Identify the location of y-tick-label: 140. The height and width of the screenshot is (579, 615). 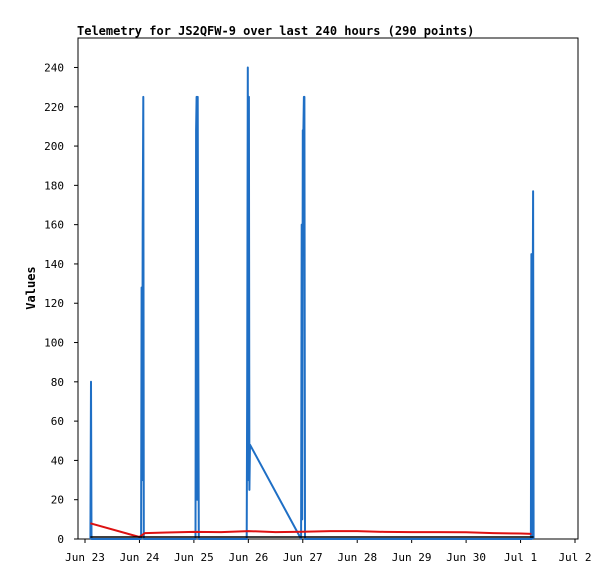
(54, 264).